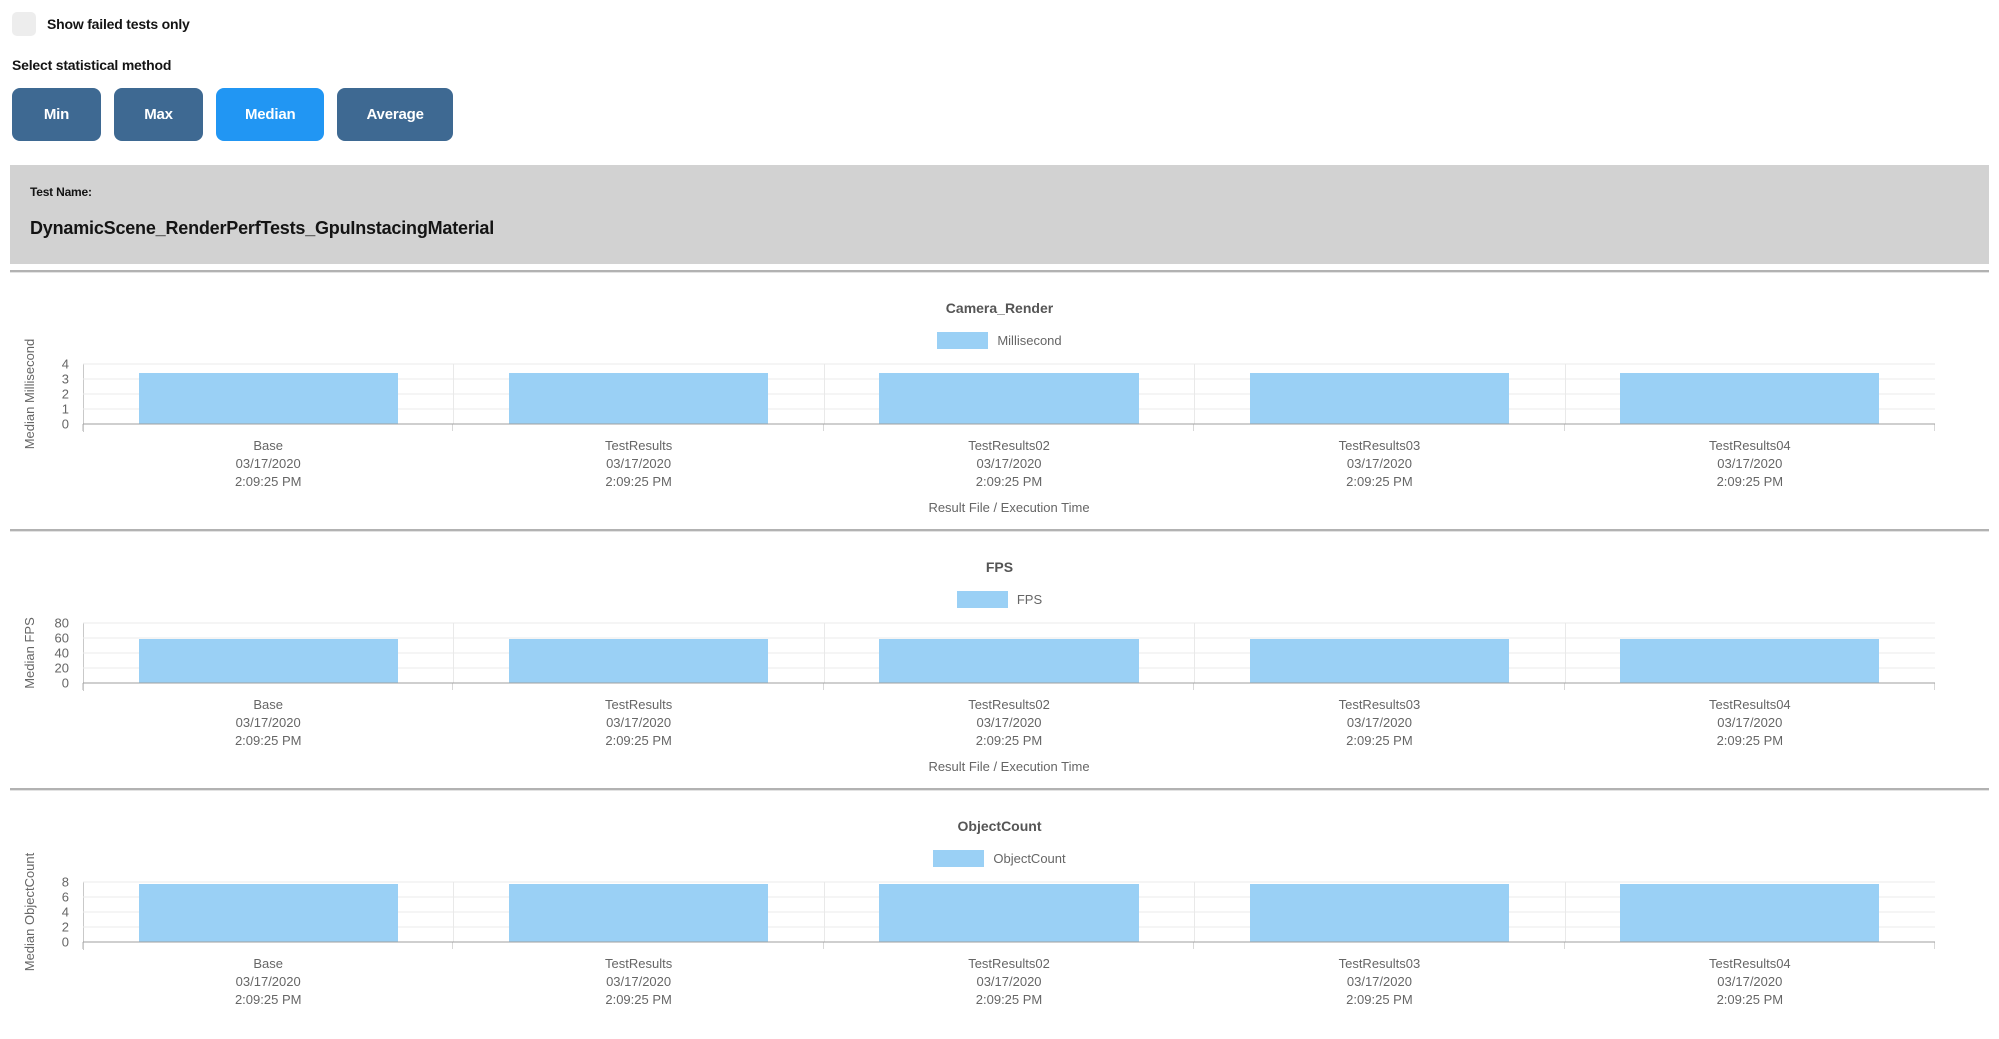 The height and width of the screenshot is (1039, 1999). What do you see at coordinates (1379, 912) in the screenshot?
I see `bar-objectcount-testresults03` at bounding box center [1379, 912].